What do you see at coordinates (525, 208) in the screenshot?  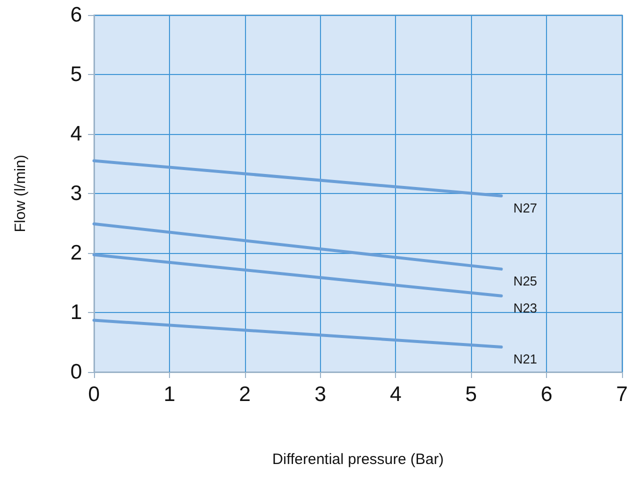 I see `series-label: N27` at bounding box center [525, 208].